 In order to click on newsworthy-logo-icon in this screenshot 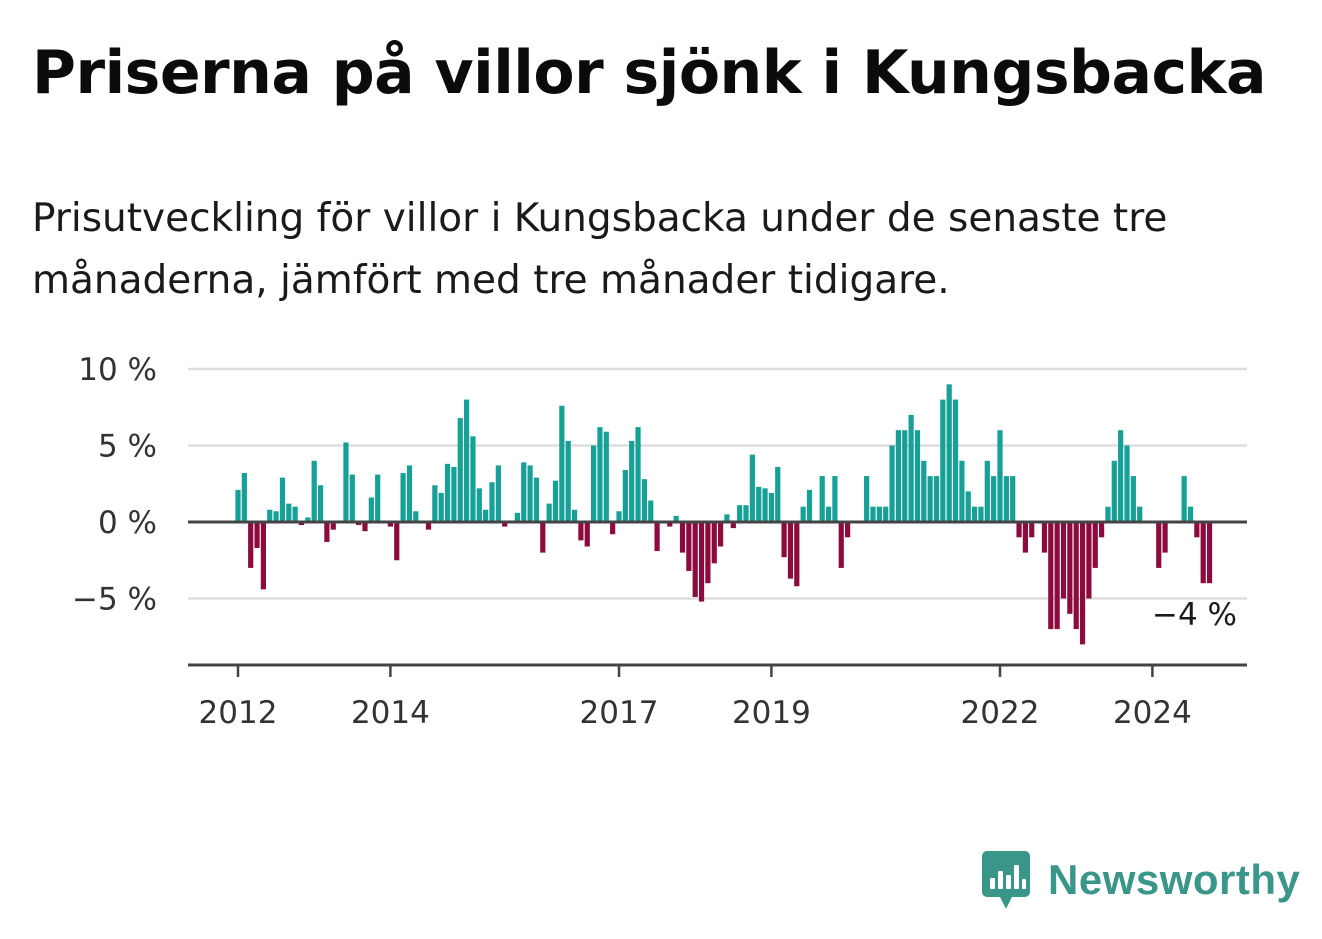, I will do `click(1006, 880)`.